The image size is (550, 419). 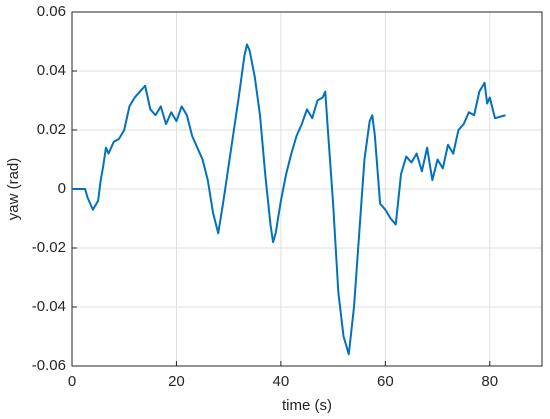 What do you see at coordinates (51, 11) in the screenshot?
I see `y-tick-label: 0.06` at bounding box center [51, 11].